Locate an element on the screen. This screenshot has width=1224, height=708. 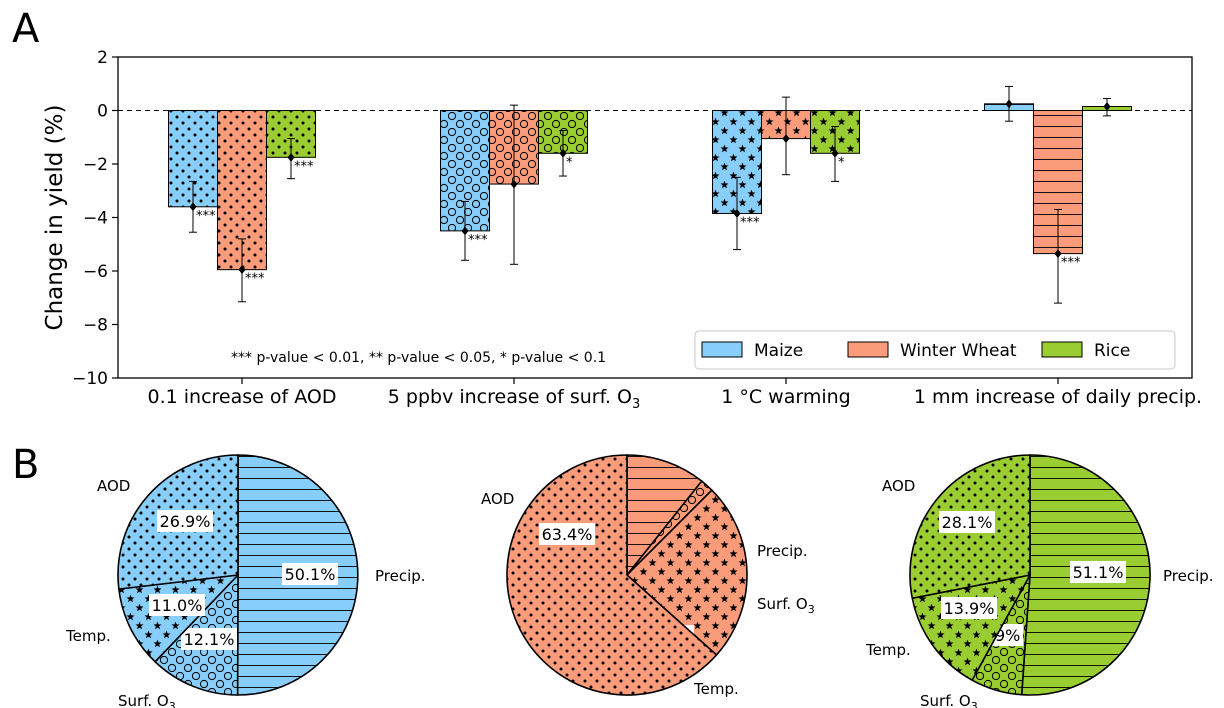
x-tick-label: 1 mm increase of daily precip. is located at coordinates (1058, 397).